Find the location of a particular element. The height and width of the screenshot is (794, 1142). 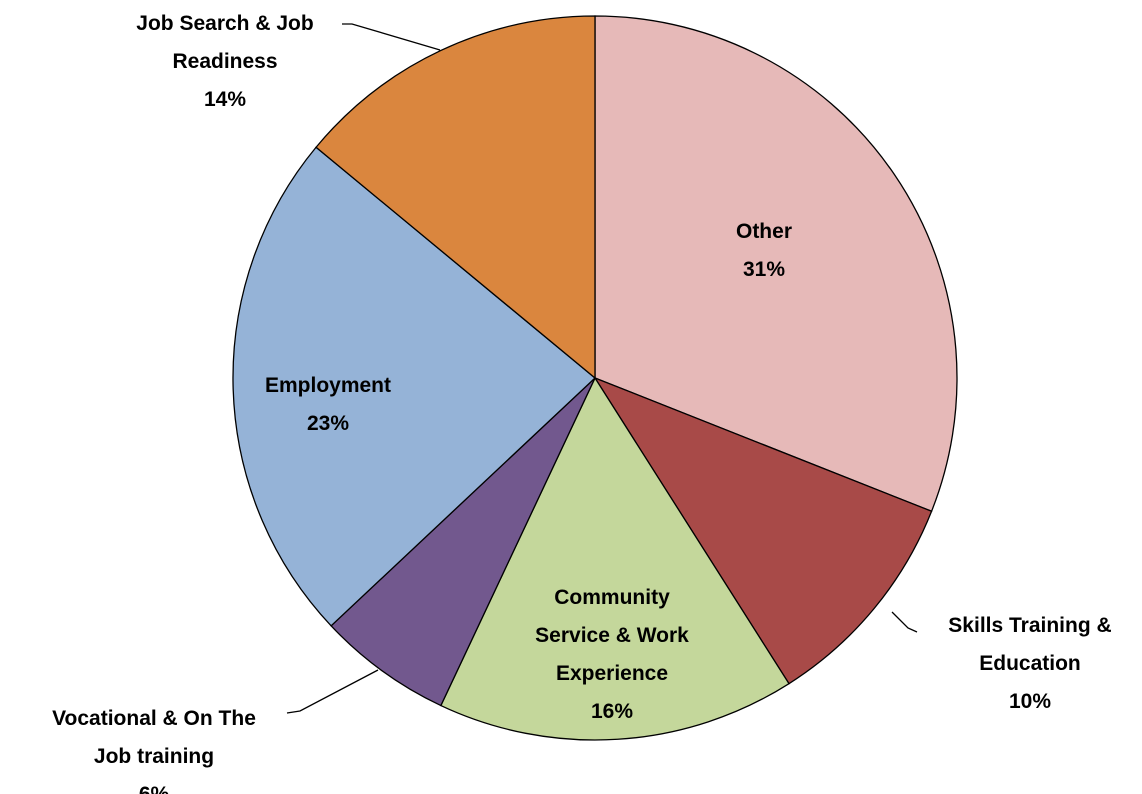

leader-line-job-search-and-job-readiness is located at coordinates (391, 37).